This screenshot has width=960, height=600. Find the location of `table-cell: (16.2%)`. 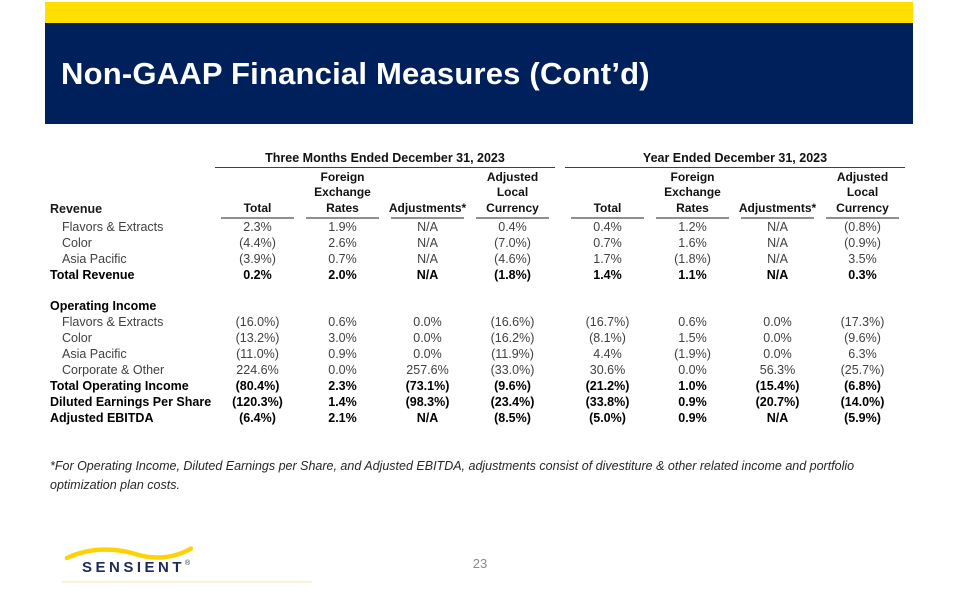

table-cell: (16.2%) is located at coordinates (512, 338).